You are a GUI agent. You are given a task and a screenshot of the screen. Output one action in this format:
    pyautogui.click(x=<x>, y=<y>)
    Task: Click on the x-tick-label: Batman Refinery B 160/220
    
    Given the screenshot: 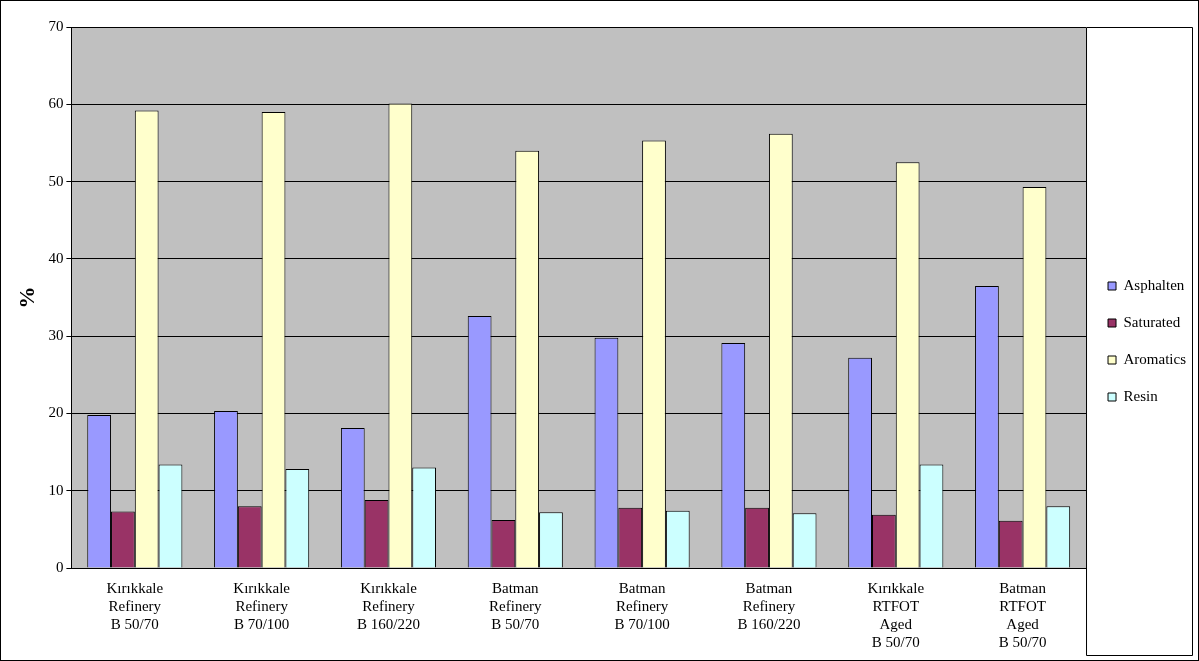 What is the action you would take?
    pyautogui.click(x=769, y=605)
    